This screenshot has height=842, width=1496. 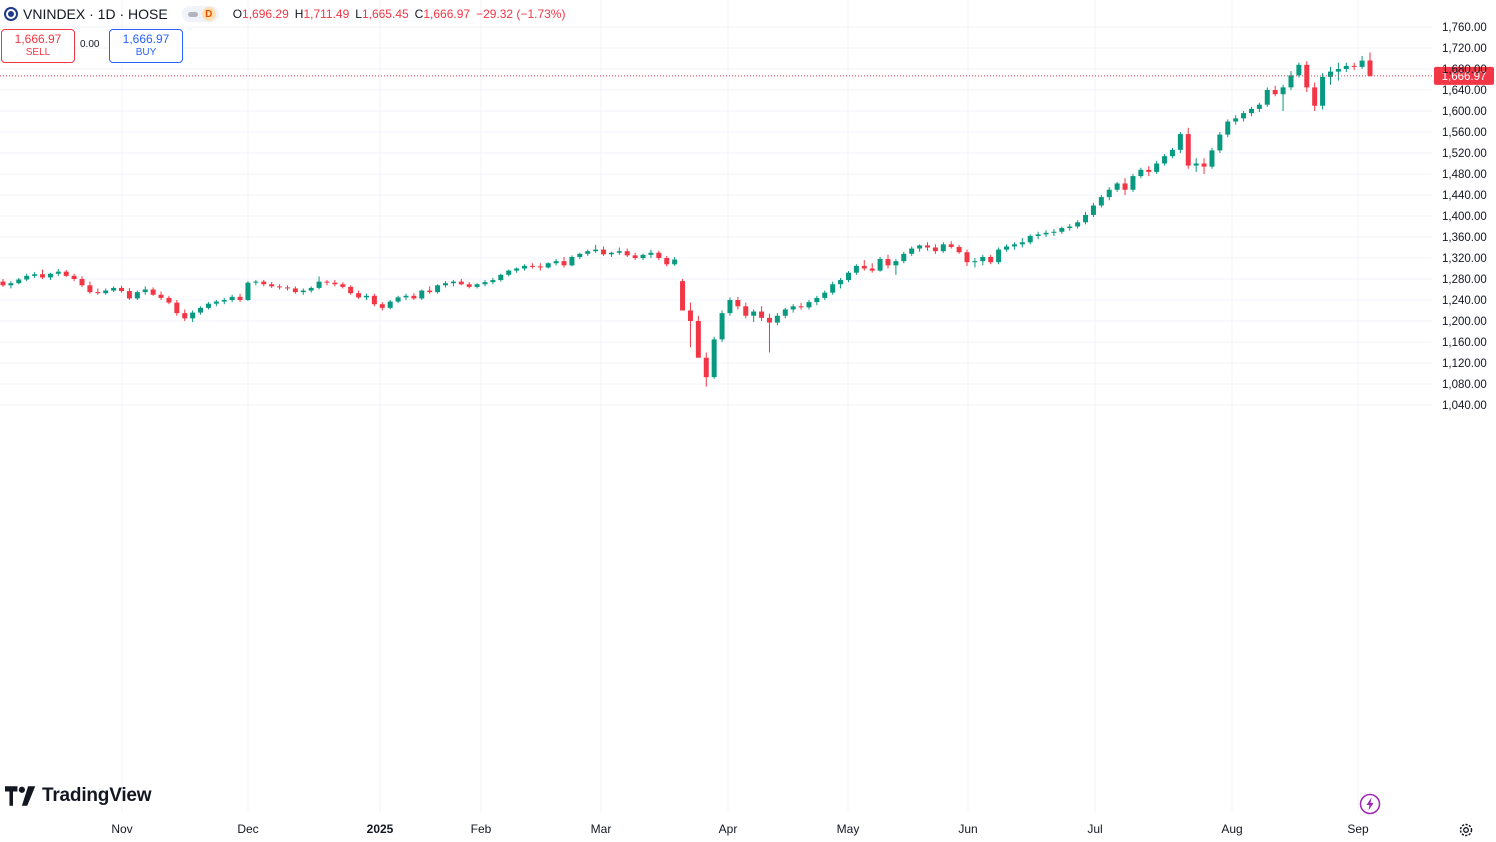 What do you see at coordinates (1466, 830) in the screenshot?
I see `settings-gear-icon` at bounding box center [1466, 830].